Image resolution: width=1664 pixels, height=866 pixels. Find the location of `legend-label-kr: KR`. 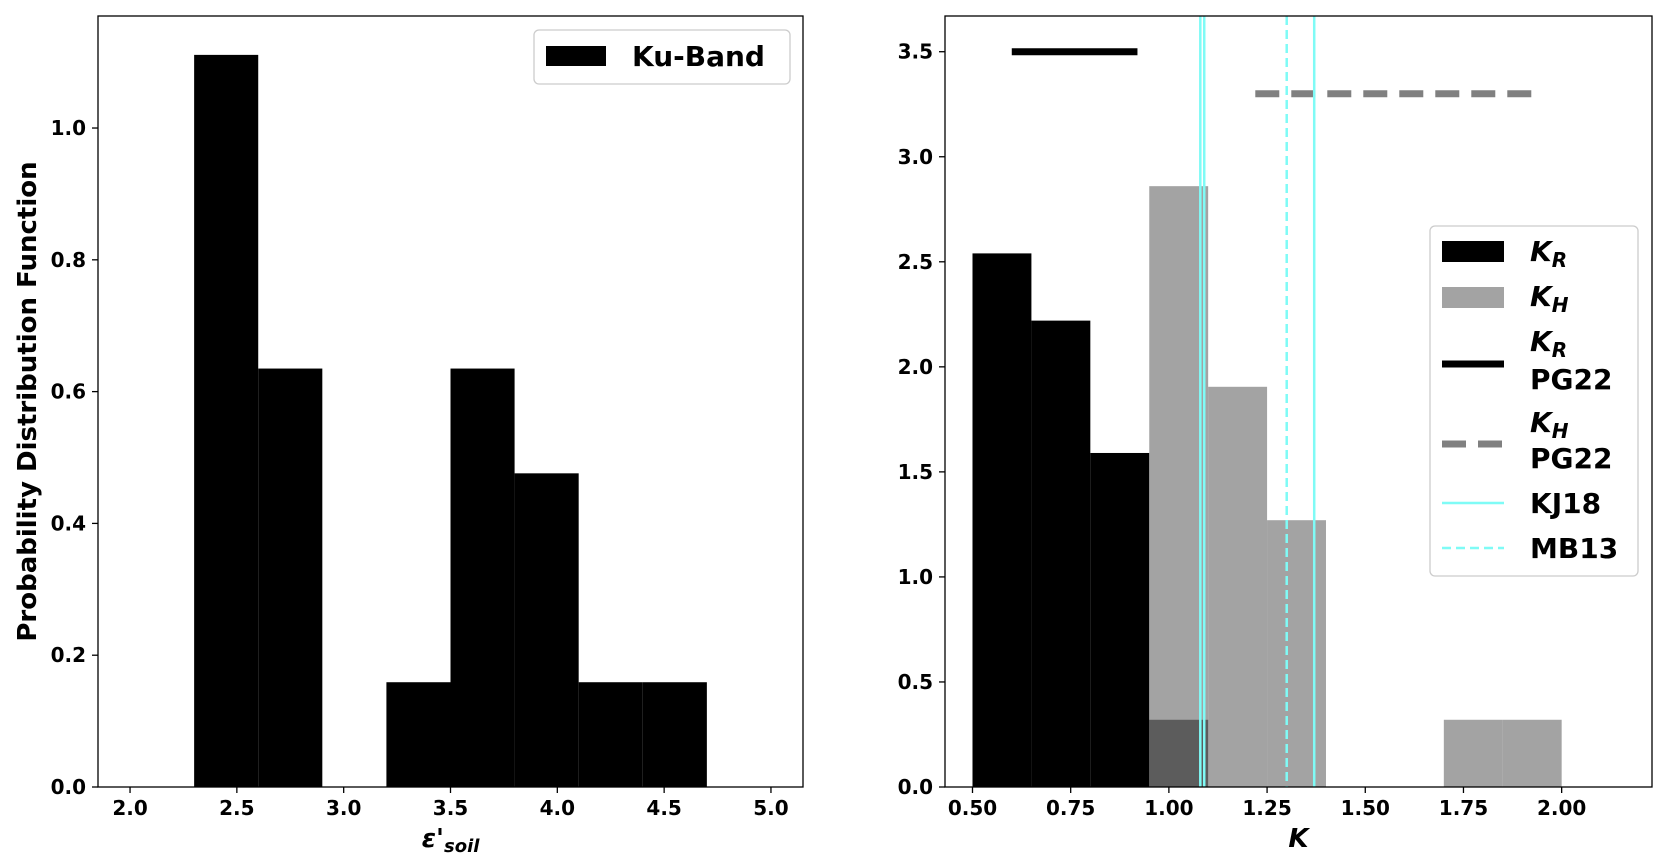

legend-label-kr: KR is located at coordinates (1548, 253).